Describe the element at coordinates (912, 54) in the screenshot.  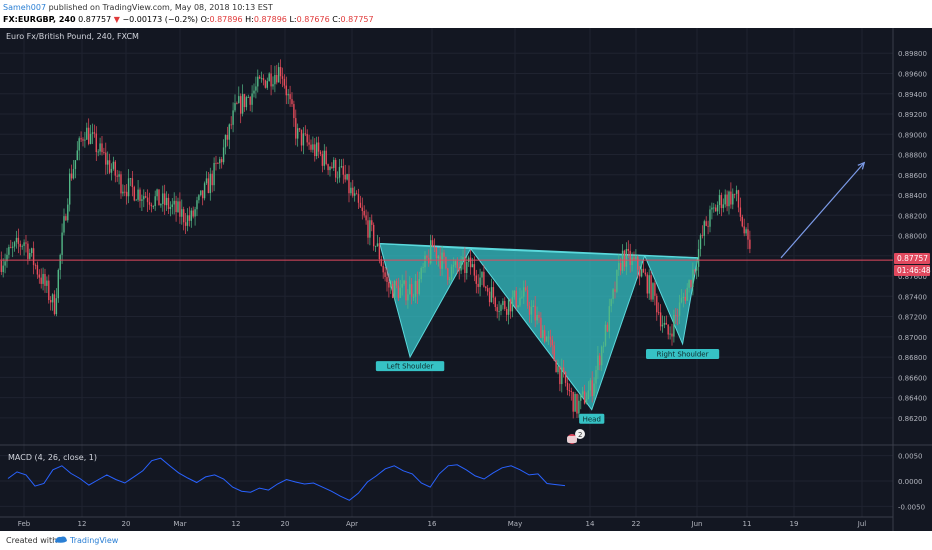
I see `price-tick-label: 0.89800` at that location.